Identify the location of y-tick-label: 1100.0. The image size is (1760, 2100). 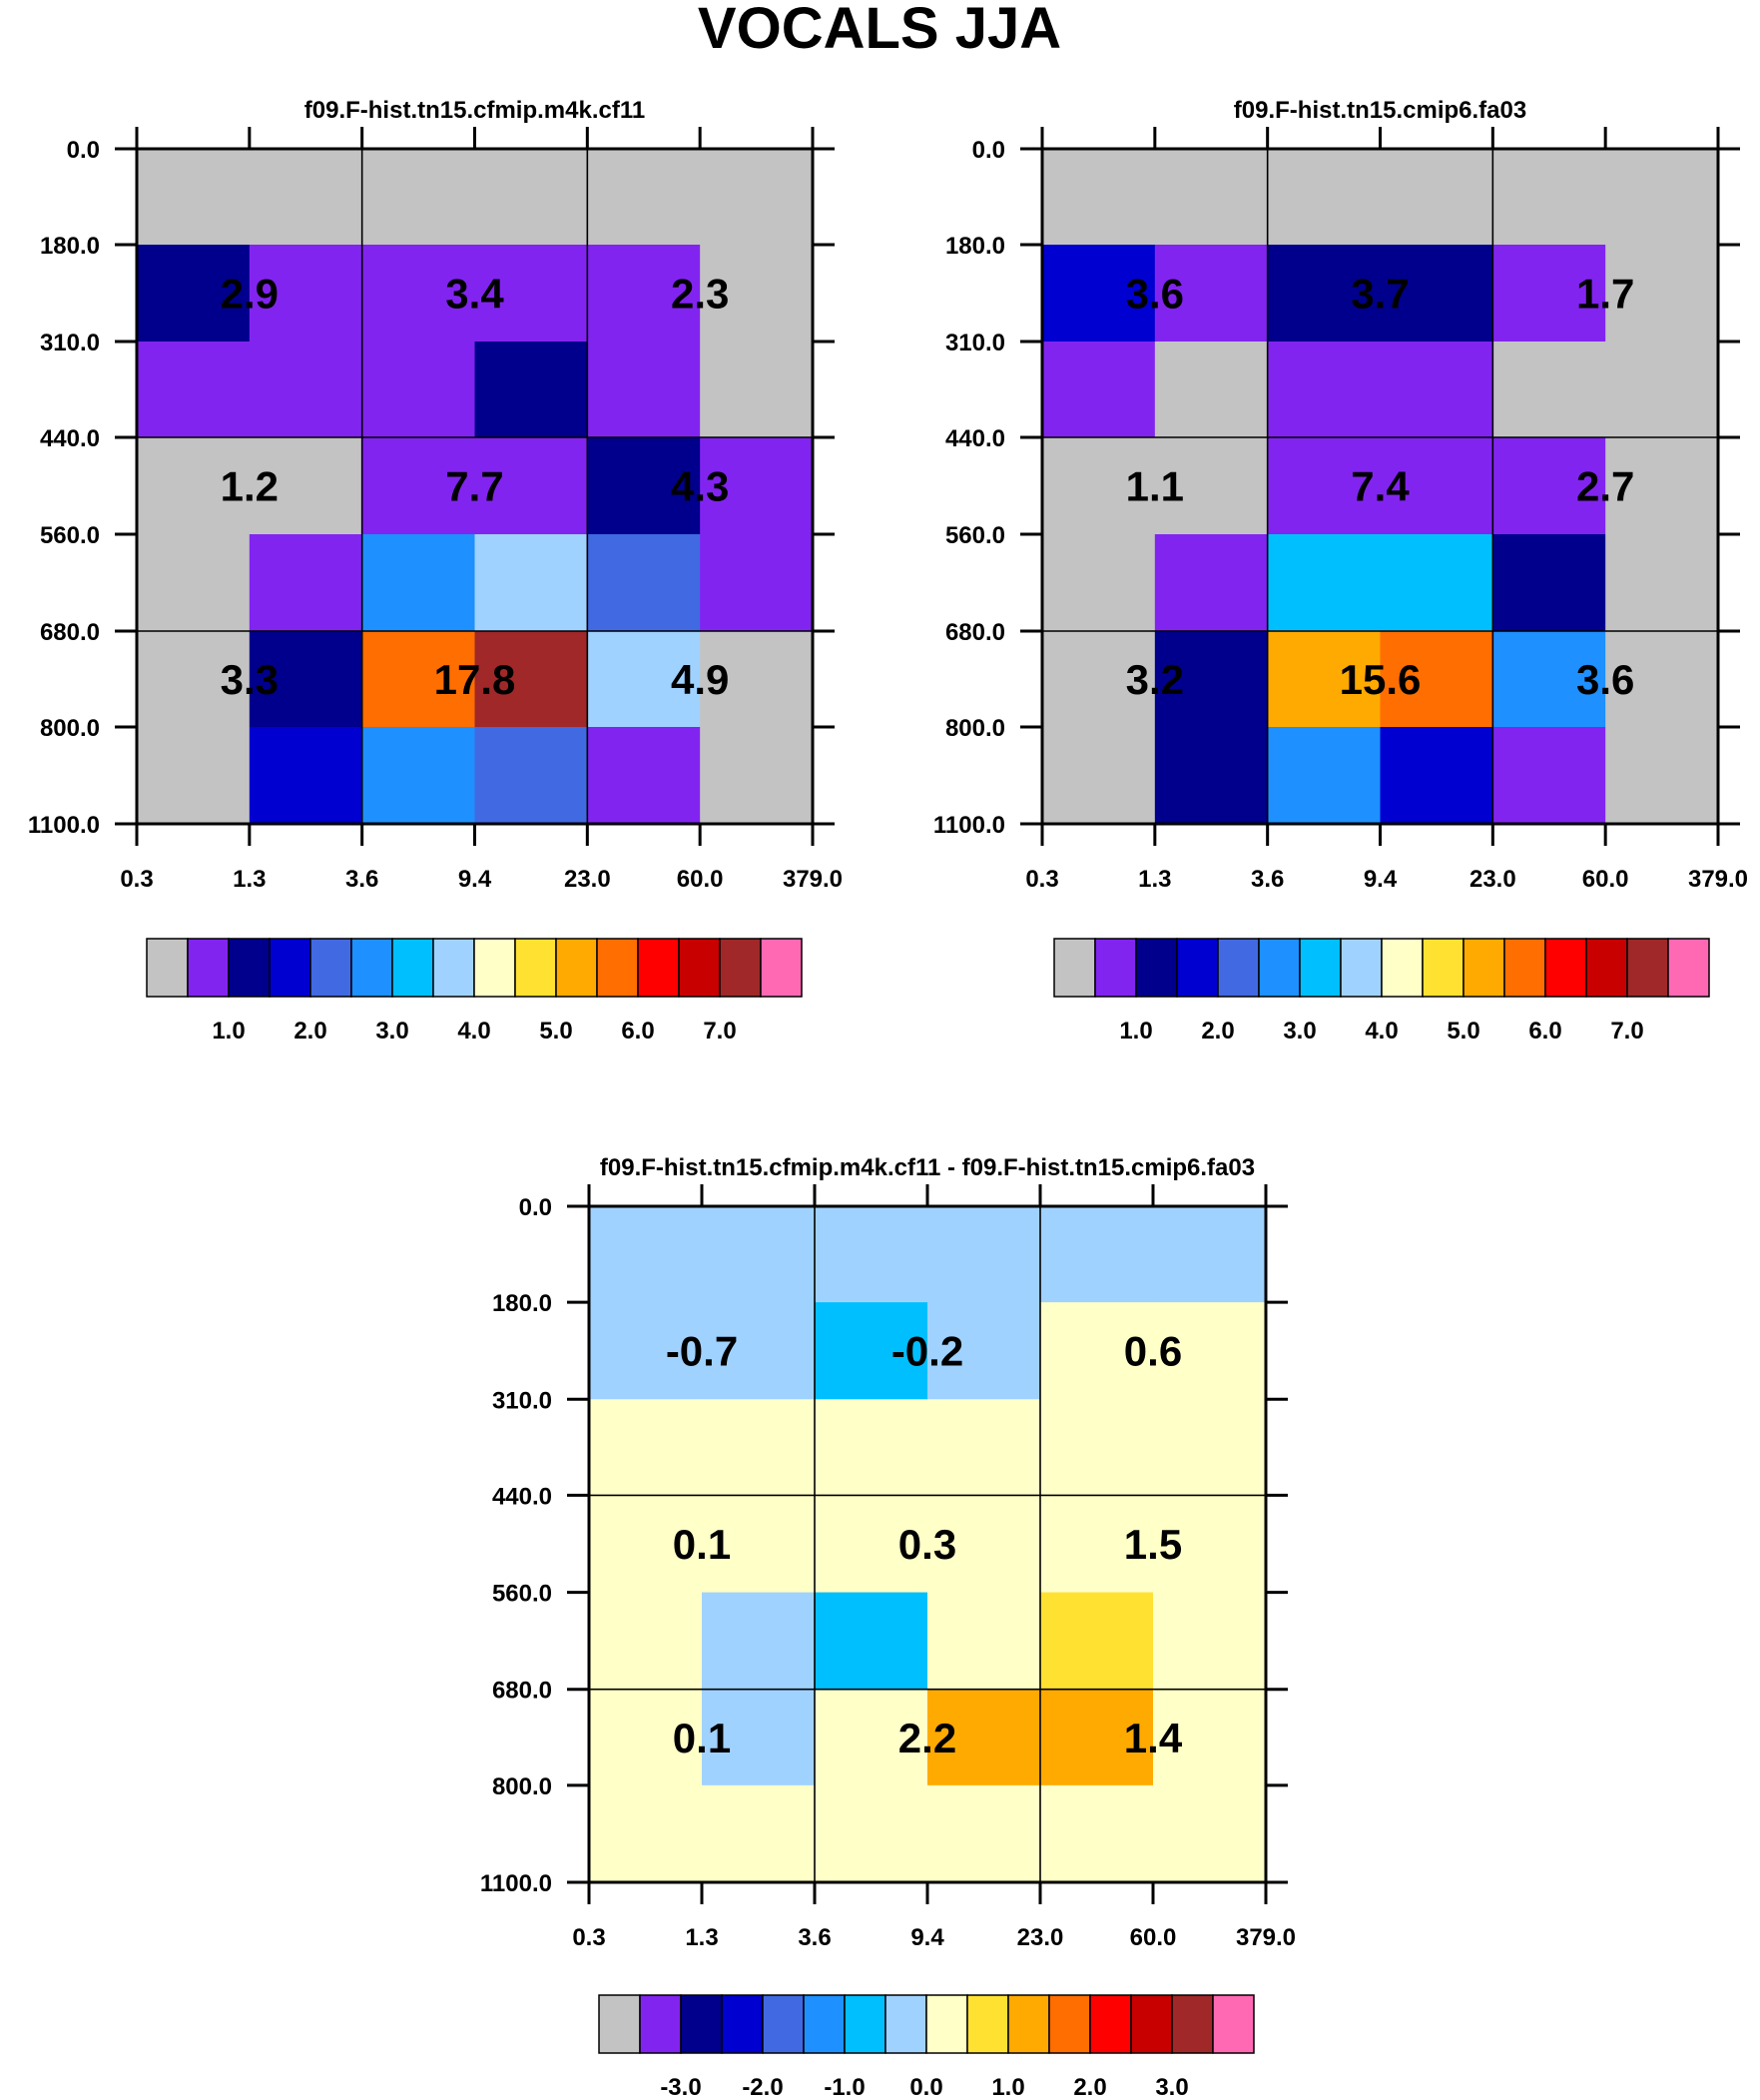
(969, 825).